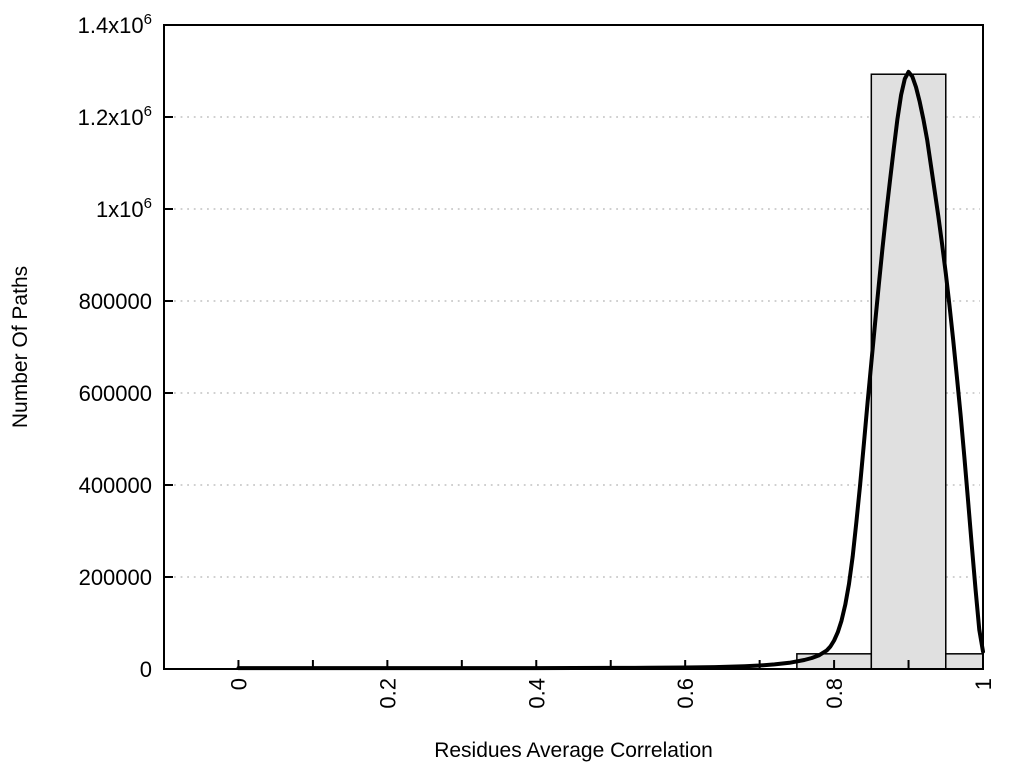 Image resolution: width=1024 pixels, height=768 pixels. I want to click on x-axis-title: Residues Average Correlation, so click(573, 750).